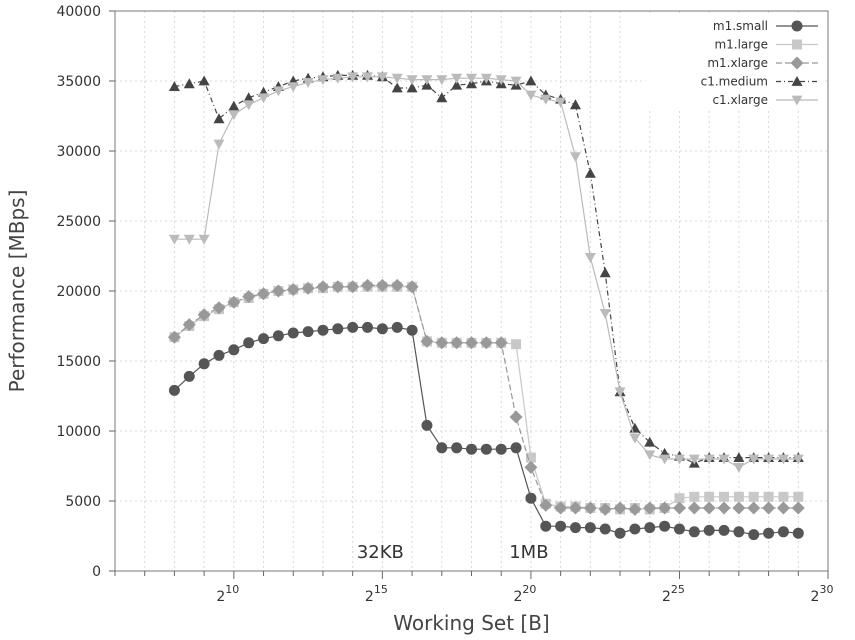  Describe the element at coordinates (473, 588) in the screenshot. I see `x-axis-ticks: 210 215 220 225 230` at that location.